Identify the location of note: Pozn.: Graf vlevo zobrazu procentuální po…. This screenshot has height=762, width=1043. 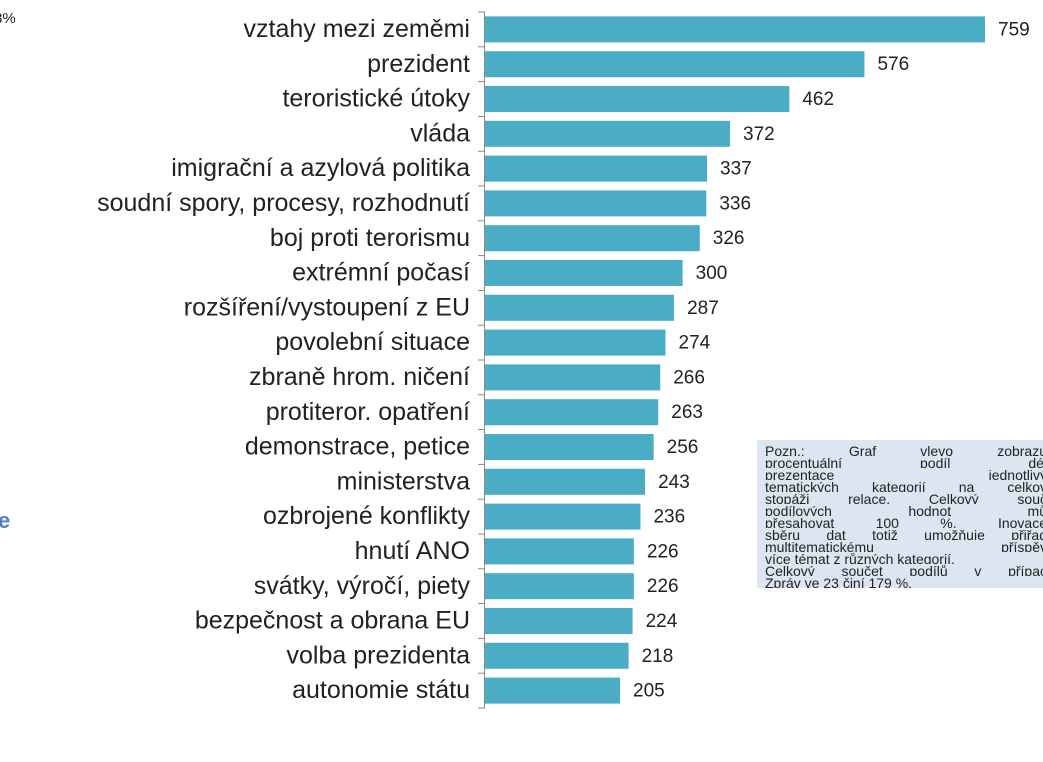
(900, 514).